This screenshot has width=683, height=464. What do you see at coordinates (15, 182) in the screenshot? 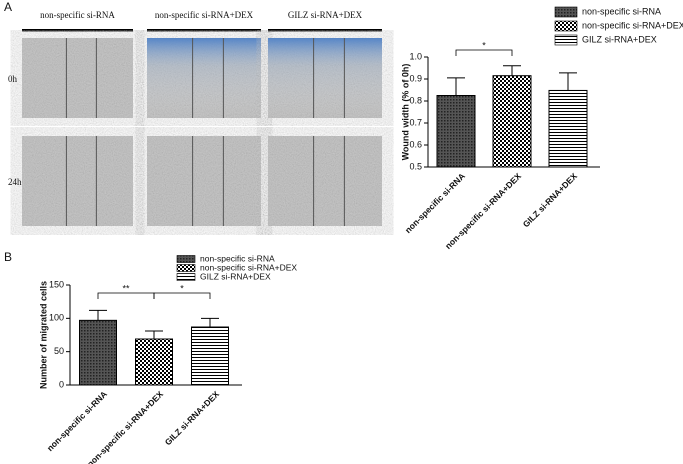
I see `row-label: 24h` at bounding box center [15, 182].